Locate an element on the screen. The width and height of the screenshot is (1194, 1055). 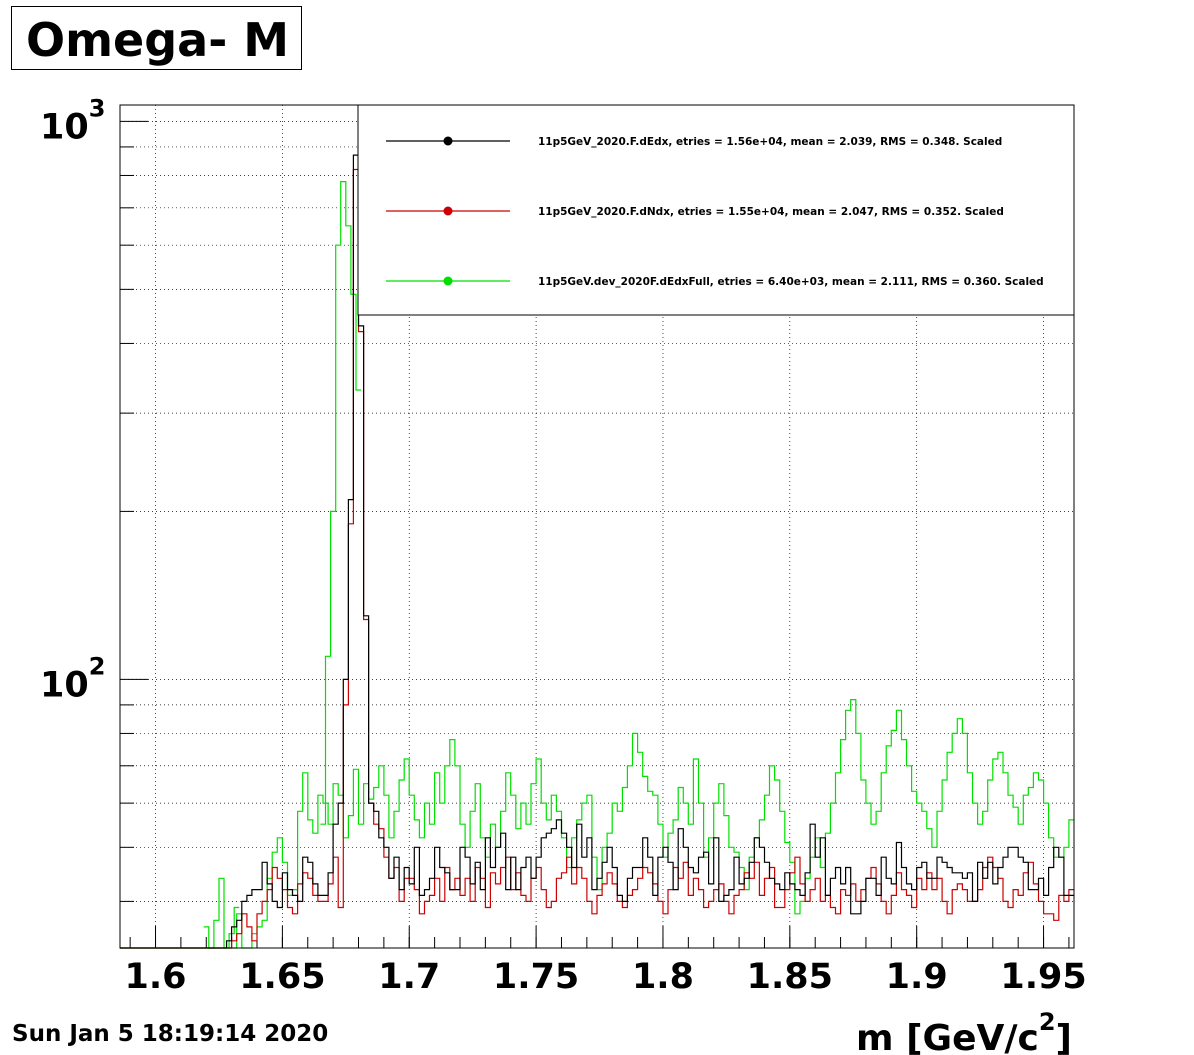
x-tick-label: 1.9 is located at coordinates (917, 977).